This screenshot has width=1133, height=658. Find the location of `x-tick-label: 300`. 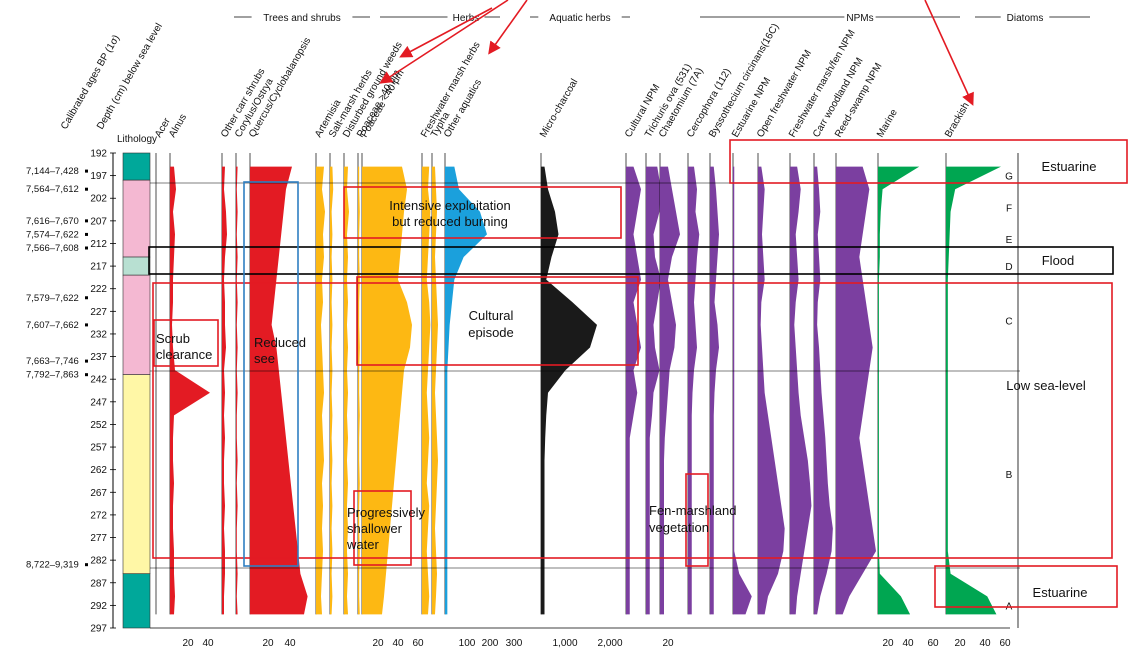

x-tick-label: 300 is located at coordinates (514, 643).